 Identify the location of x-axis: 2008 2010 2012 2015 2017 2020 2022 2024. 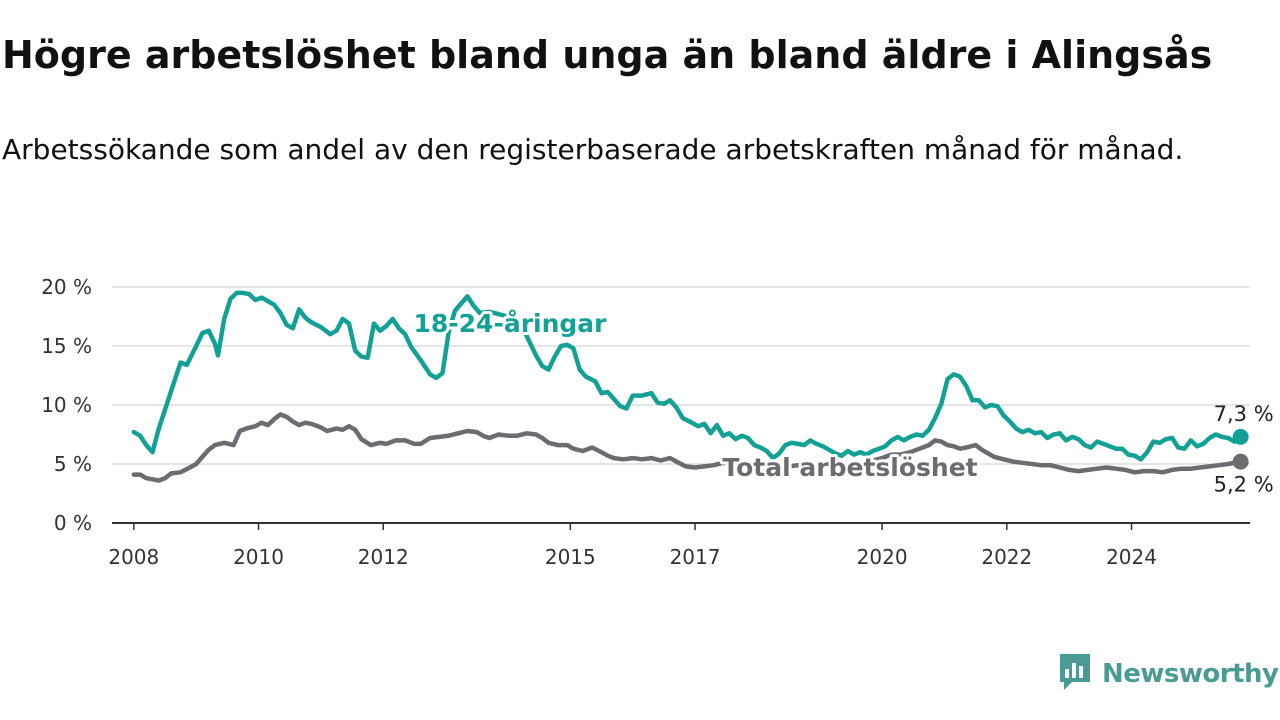
(679, 545).